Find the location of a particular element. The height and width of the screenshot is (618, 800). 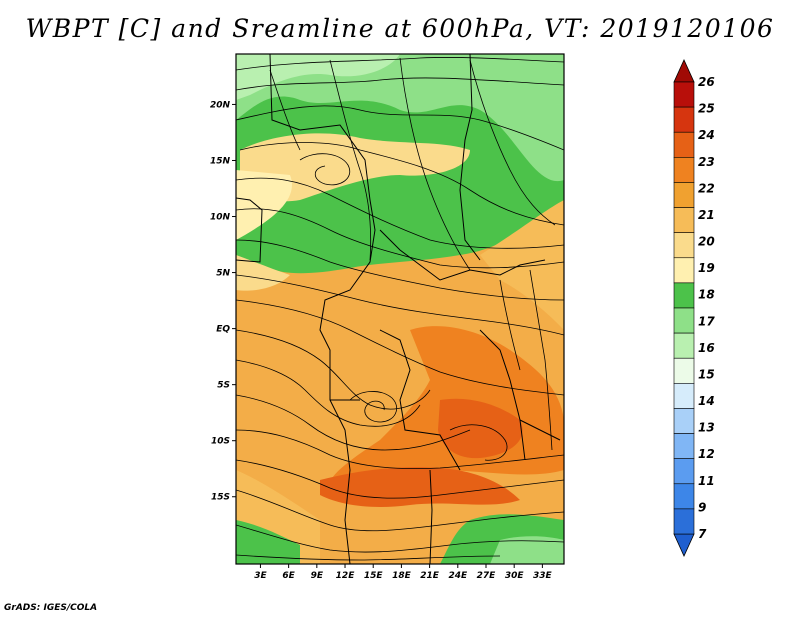

colorbar-label: 12 is located at coordinates (706, 454).